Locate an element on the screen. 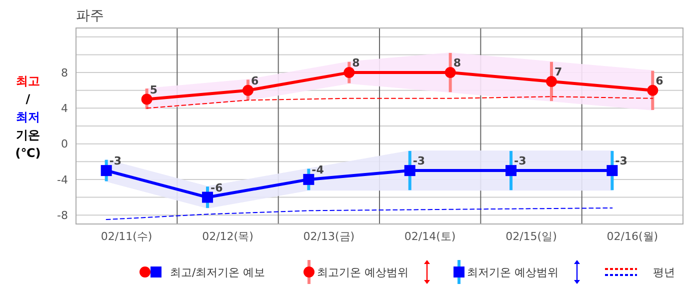 The image size is (686, 295). text: 최저기온 예상범위 is located at coordinates (512, 272).